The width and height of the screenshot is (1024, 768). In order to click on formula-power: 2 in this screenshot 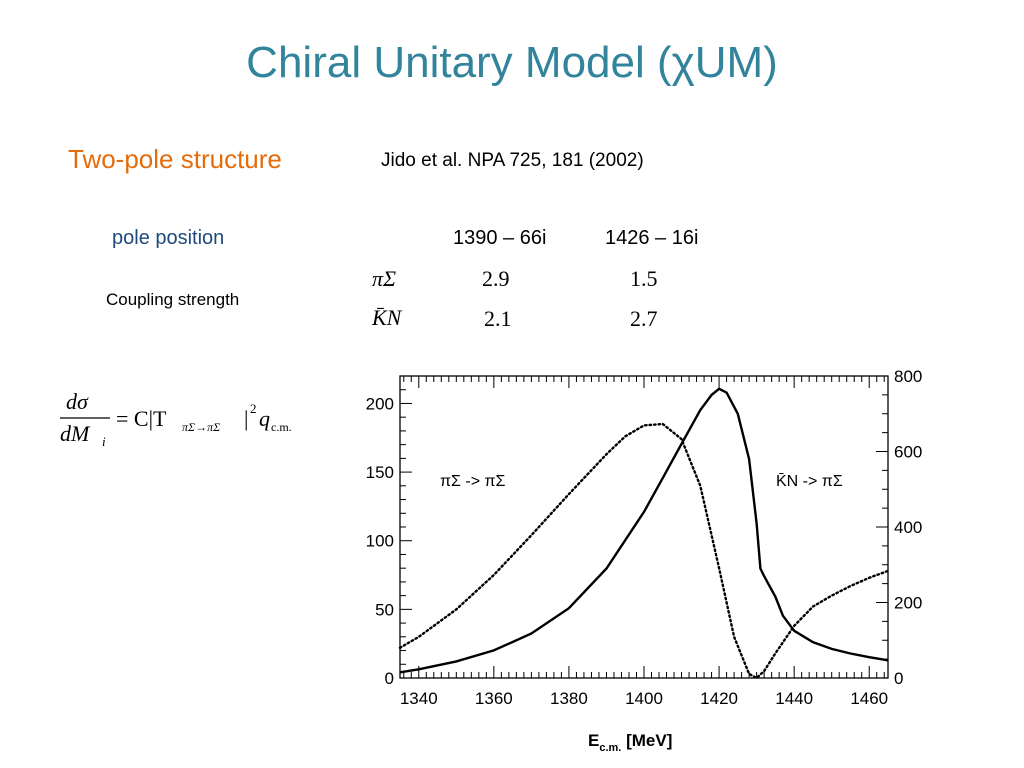, I will do `click(253, 408)`.